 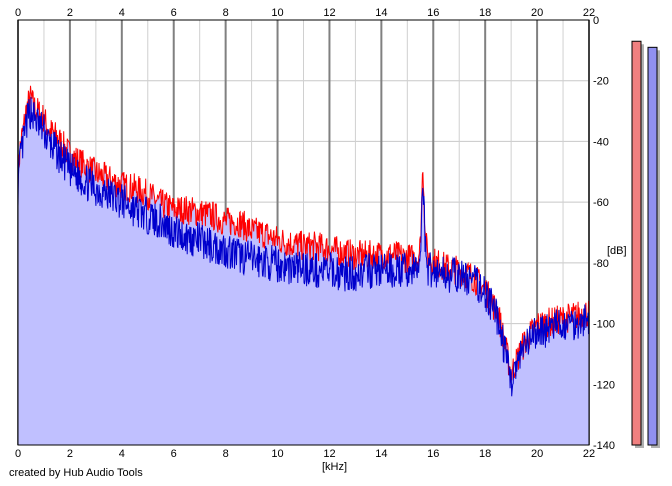 What do you see at coordinates (433, 454) in the screenshot?
I see `x-tick-bottom-label: 16` at bounding box center [433, 454].